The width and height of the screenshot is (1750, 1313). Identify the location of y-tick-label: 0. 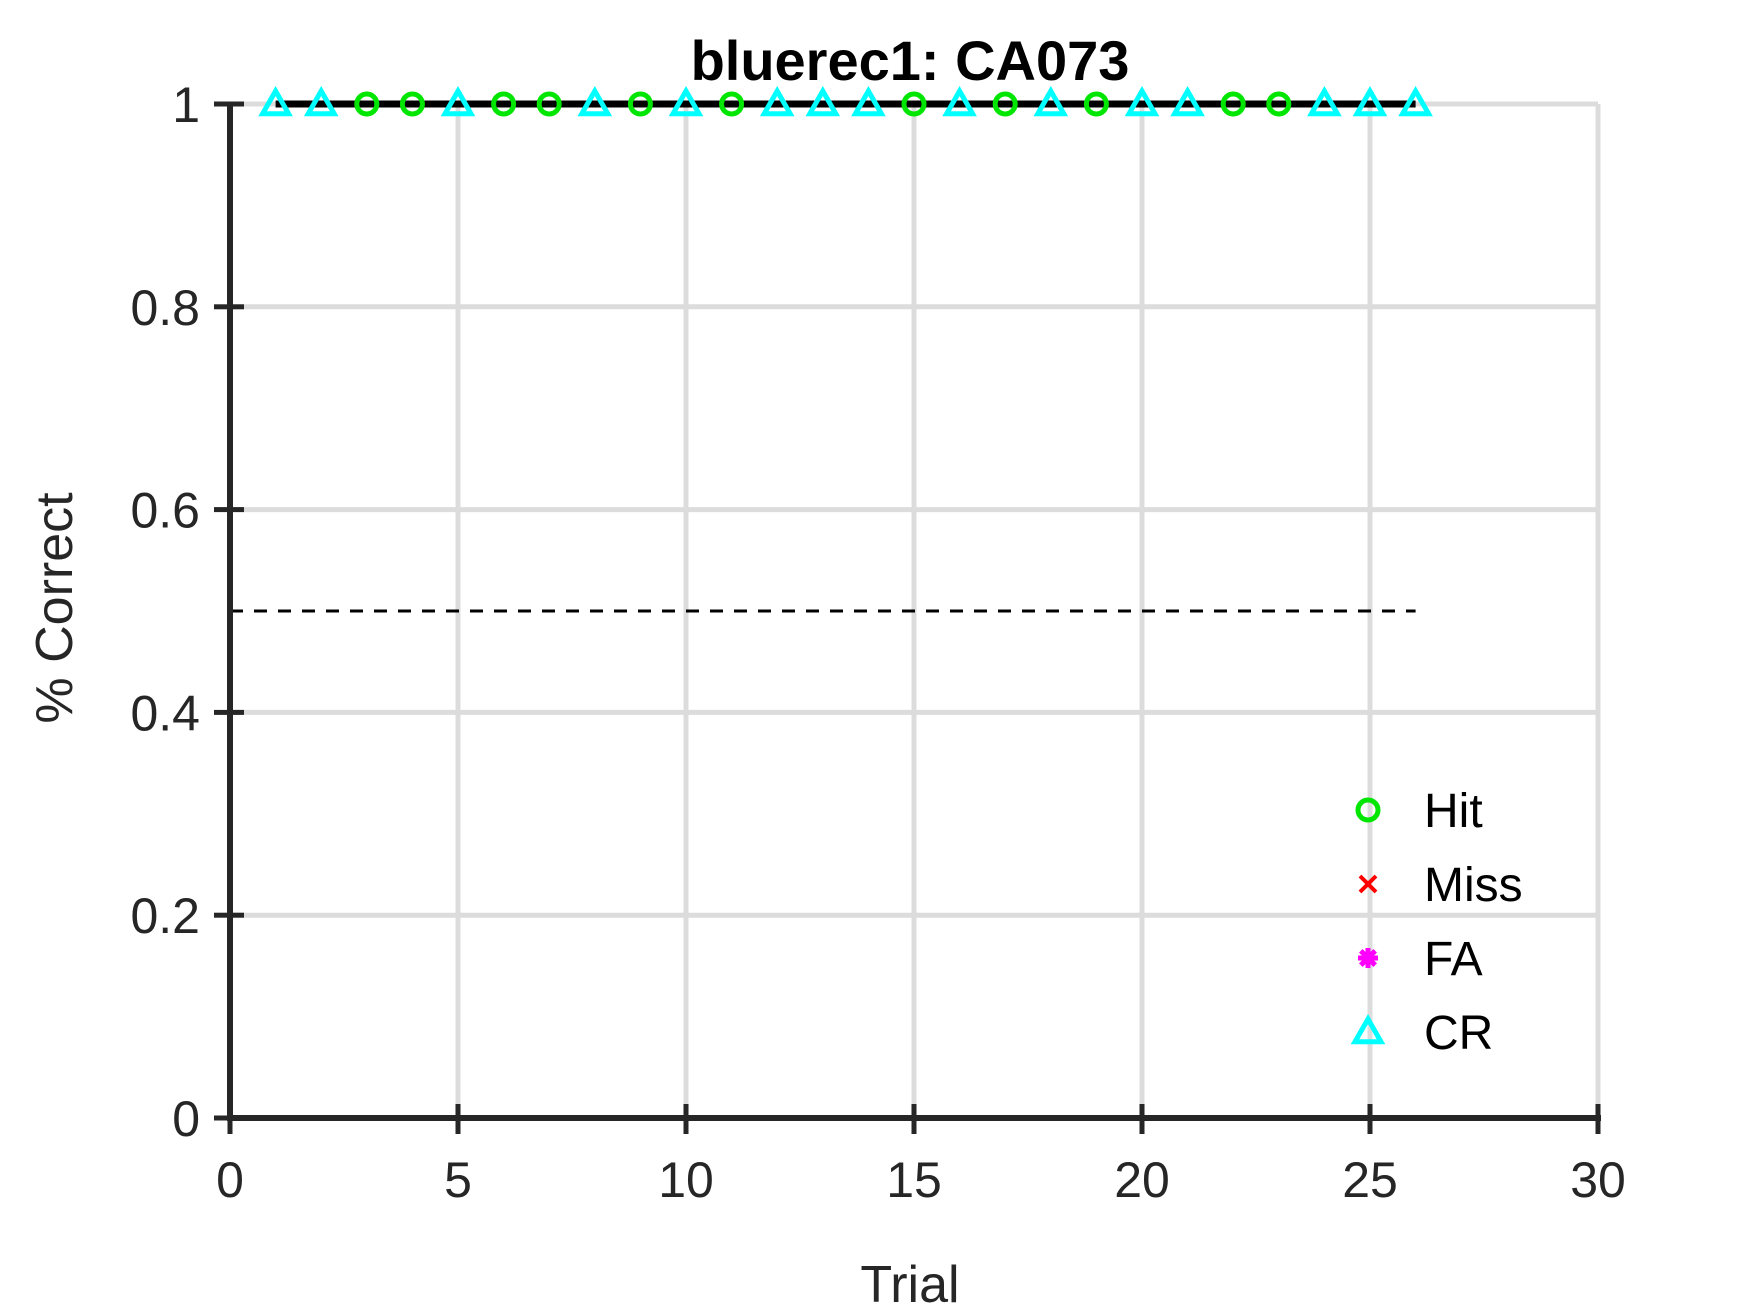
(186, 1119).